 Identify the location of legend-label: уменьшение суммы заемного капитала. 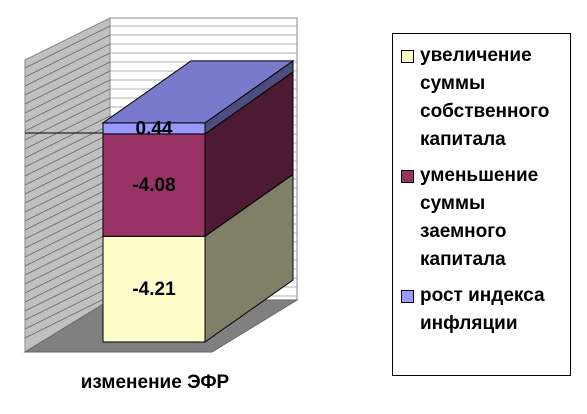
(479, 217).